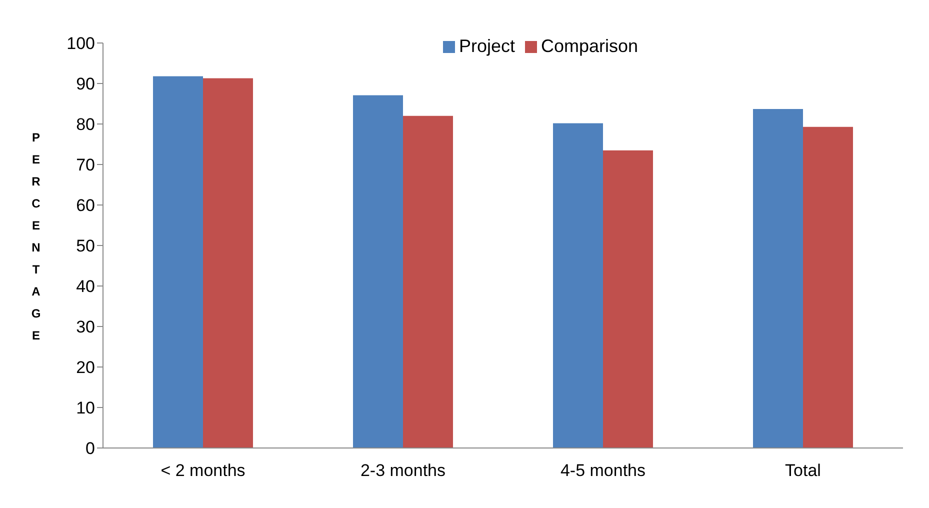 This screenshot has width=929, height=508. Describe the element at coordinates (90, 448) in the screenshot. I see `y-tick-label: 0` at that location.